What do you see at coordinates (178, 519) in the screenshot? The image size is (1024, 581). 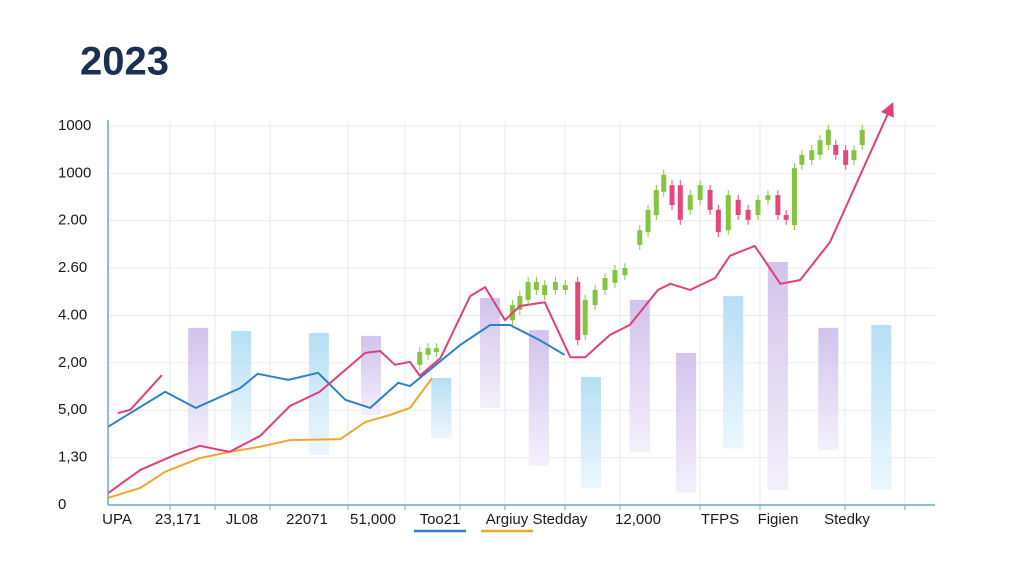 I see `x-tick-label: 23,171` at bounding box center [178, 519].